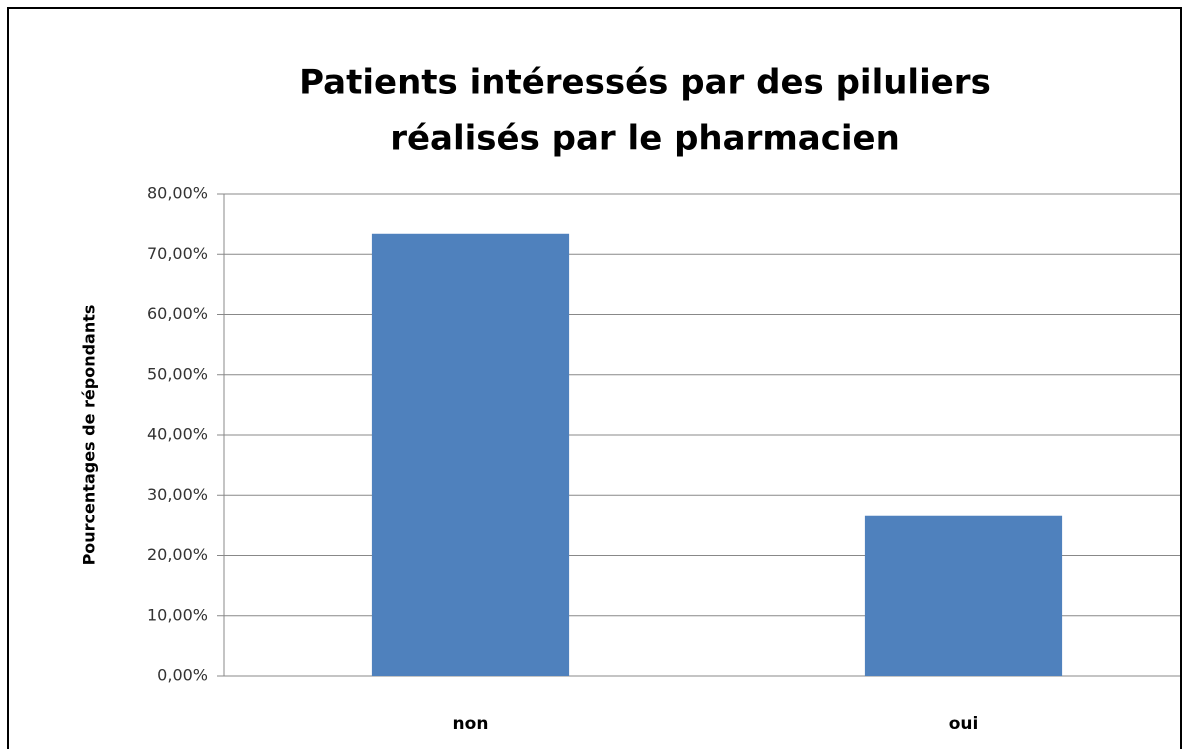 The width and height of the screenshot is (1189, 749). What do you see at coordinates (645, 139) in the screenshot?
I see `chart-title: réalisés par le pharmacien` at bounding box center [645, 139].